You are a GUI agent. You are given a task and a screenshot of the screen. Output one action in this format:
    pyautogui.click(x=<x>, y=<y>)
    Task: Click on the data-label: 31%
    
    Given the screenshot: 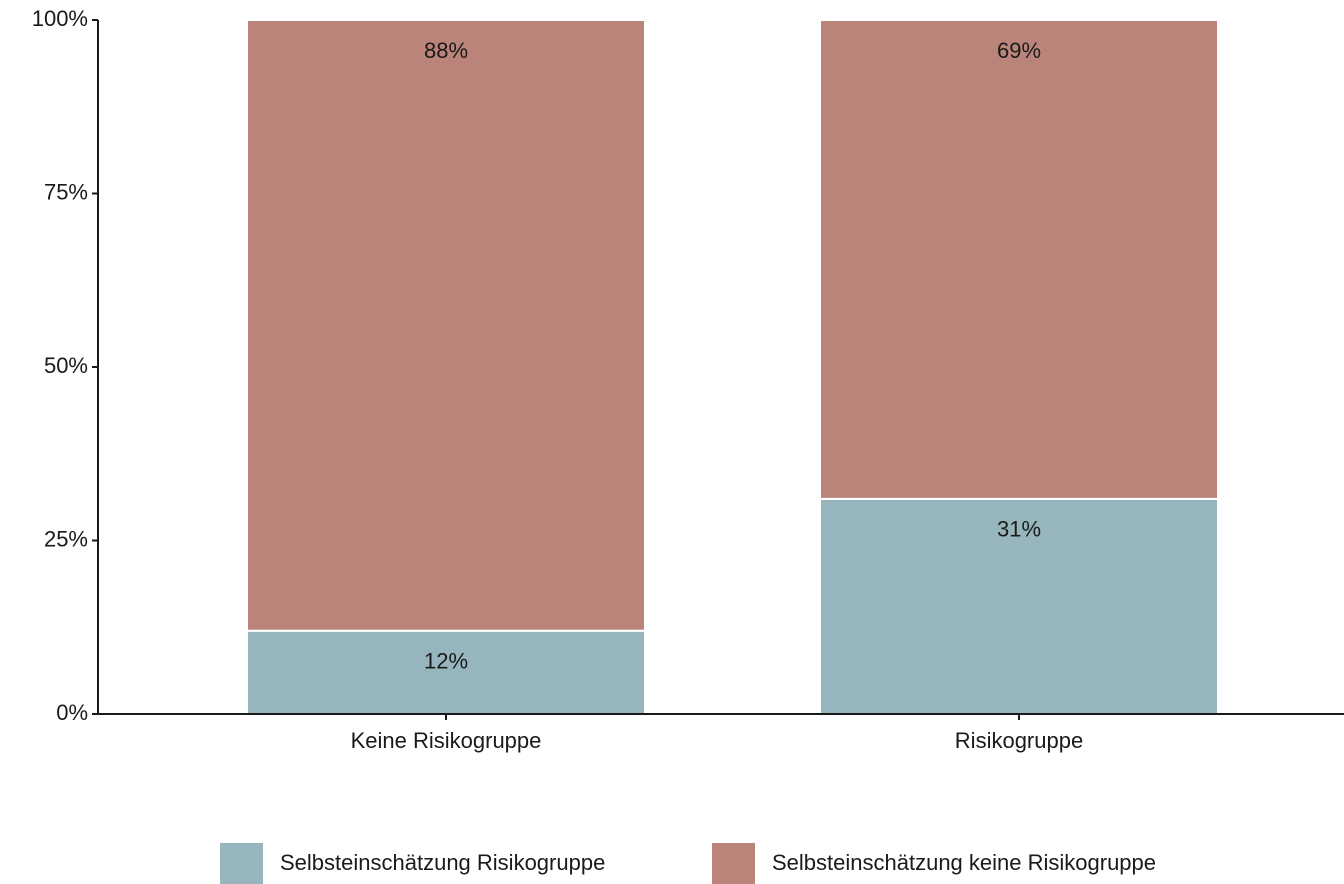 What is the action you would take?
    pyautogui.click(x=1019, y=529)
    